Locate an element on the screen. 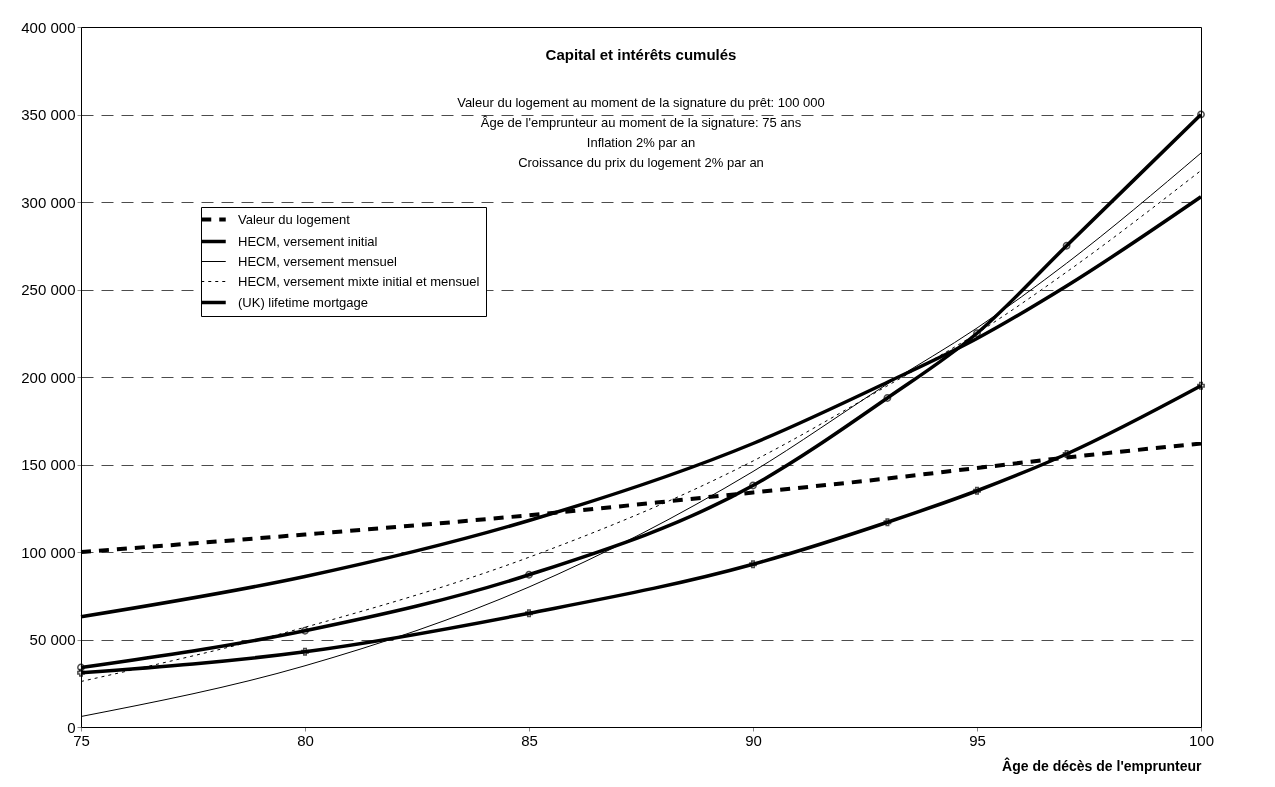 The width and height of the screenshot is (1275, 787). x-tick-label: 85 is located at coordinates (529, 740).